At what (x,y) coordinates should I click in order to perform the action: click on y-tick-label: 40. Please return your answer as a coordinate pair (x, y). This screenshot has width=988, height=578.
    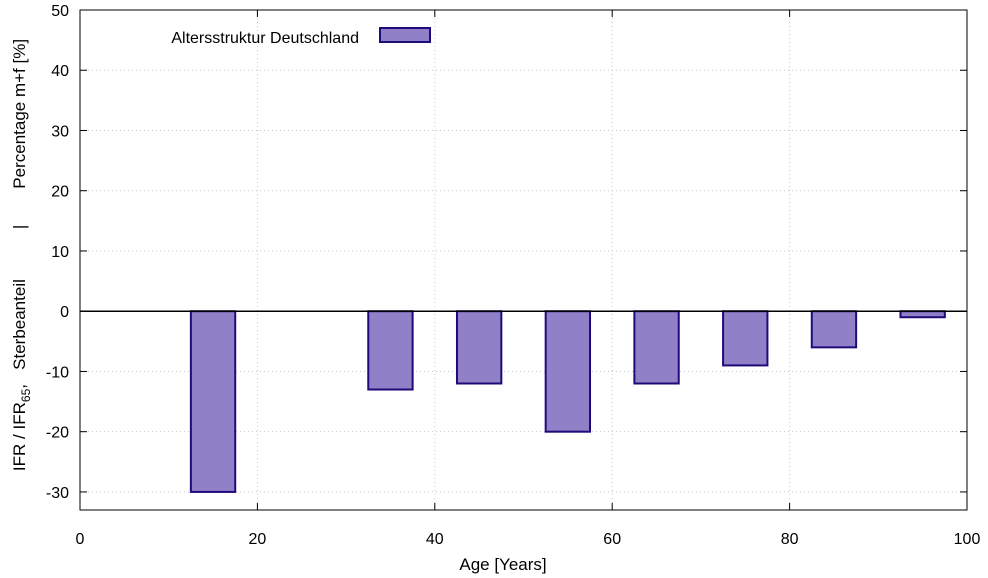
    Looking at the image, I should click on (60, 71).